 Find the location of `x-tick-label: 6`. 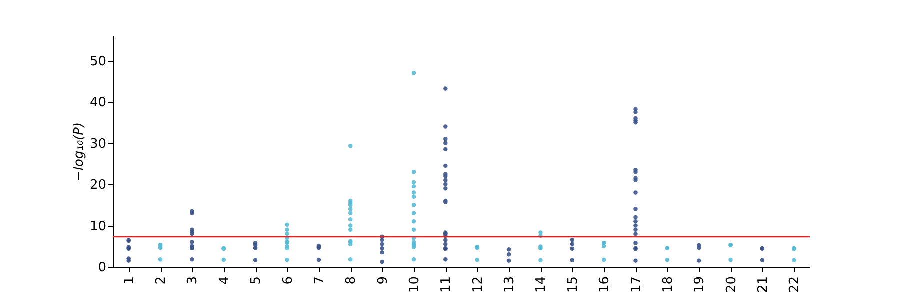

x-tick-label: 6 is located at coordinates (288, 280).